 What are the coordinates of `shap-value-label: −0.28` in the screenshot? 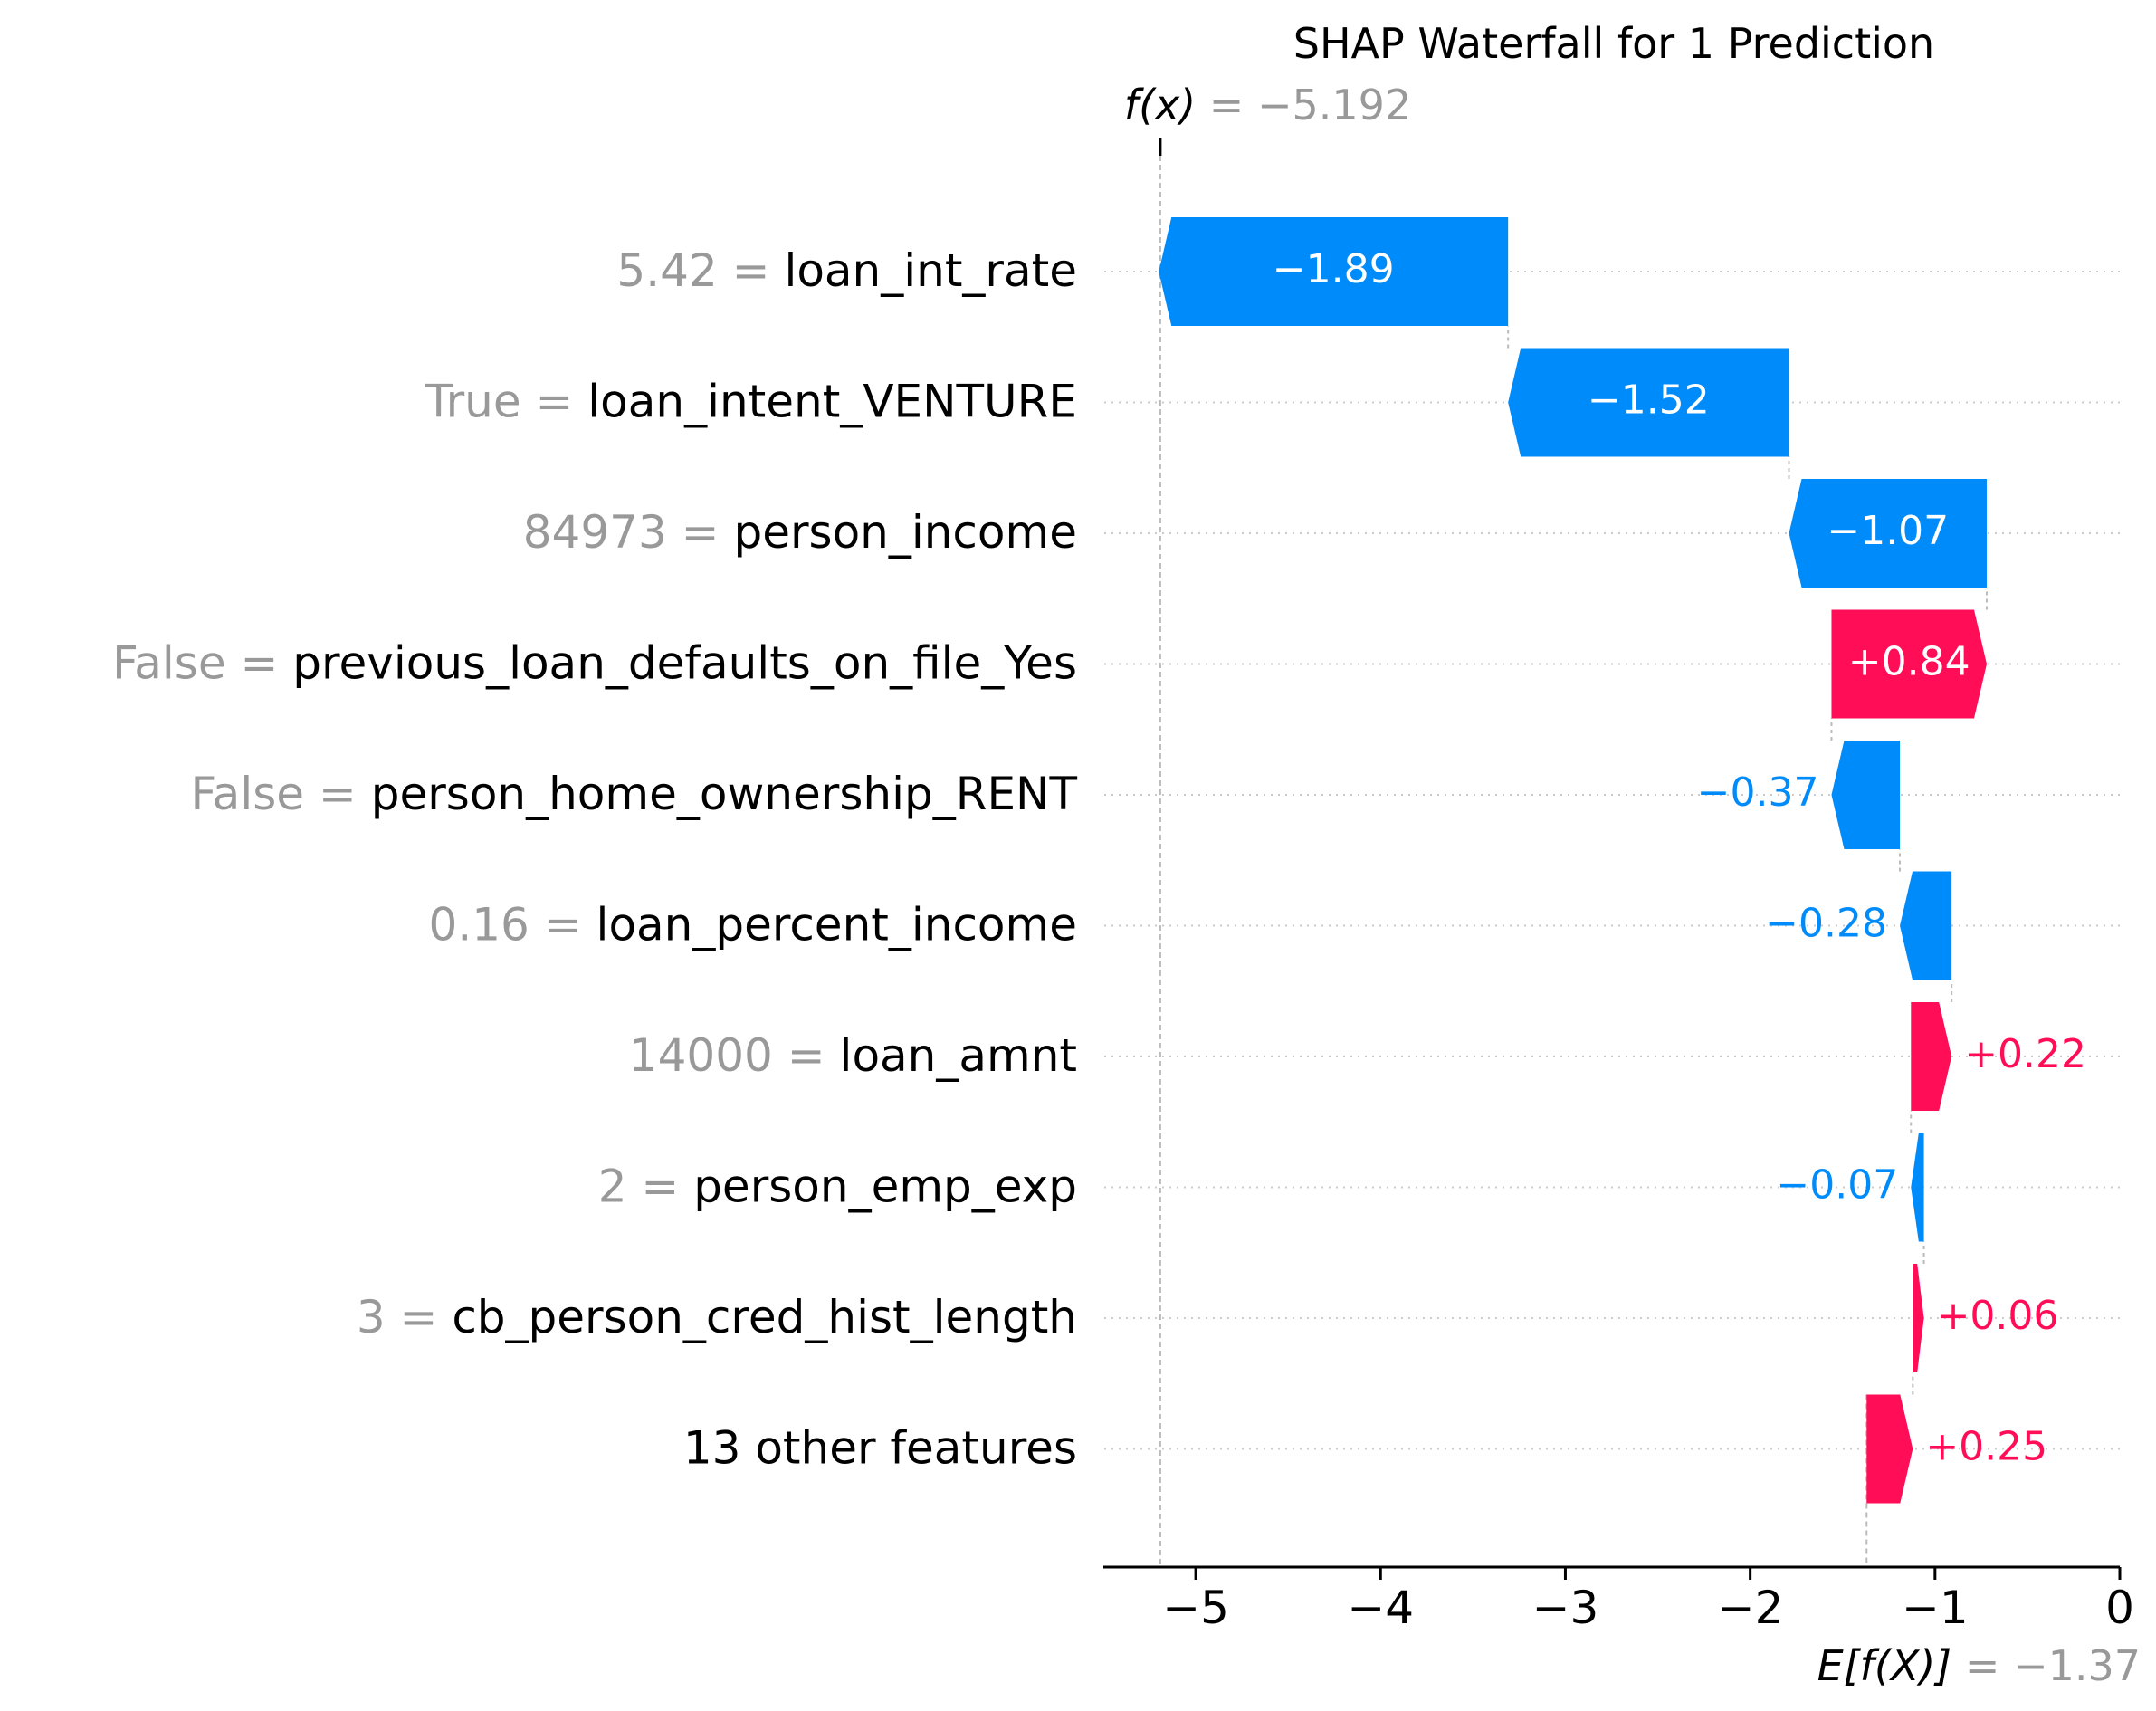 It's located at (1826, 924).